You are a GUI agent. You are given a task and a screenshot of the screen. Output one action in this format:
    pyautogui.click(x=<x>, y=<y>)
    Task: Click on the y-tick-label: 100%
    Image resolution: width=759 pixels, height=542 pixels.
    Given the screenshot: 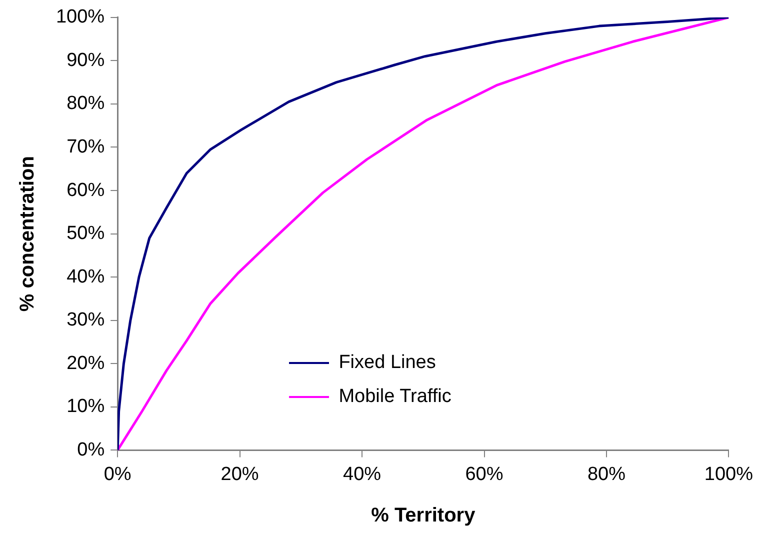 What is the action you would take?
    pyautogui.click(x=80, y=17)
    